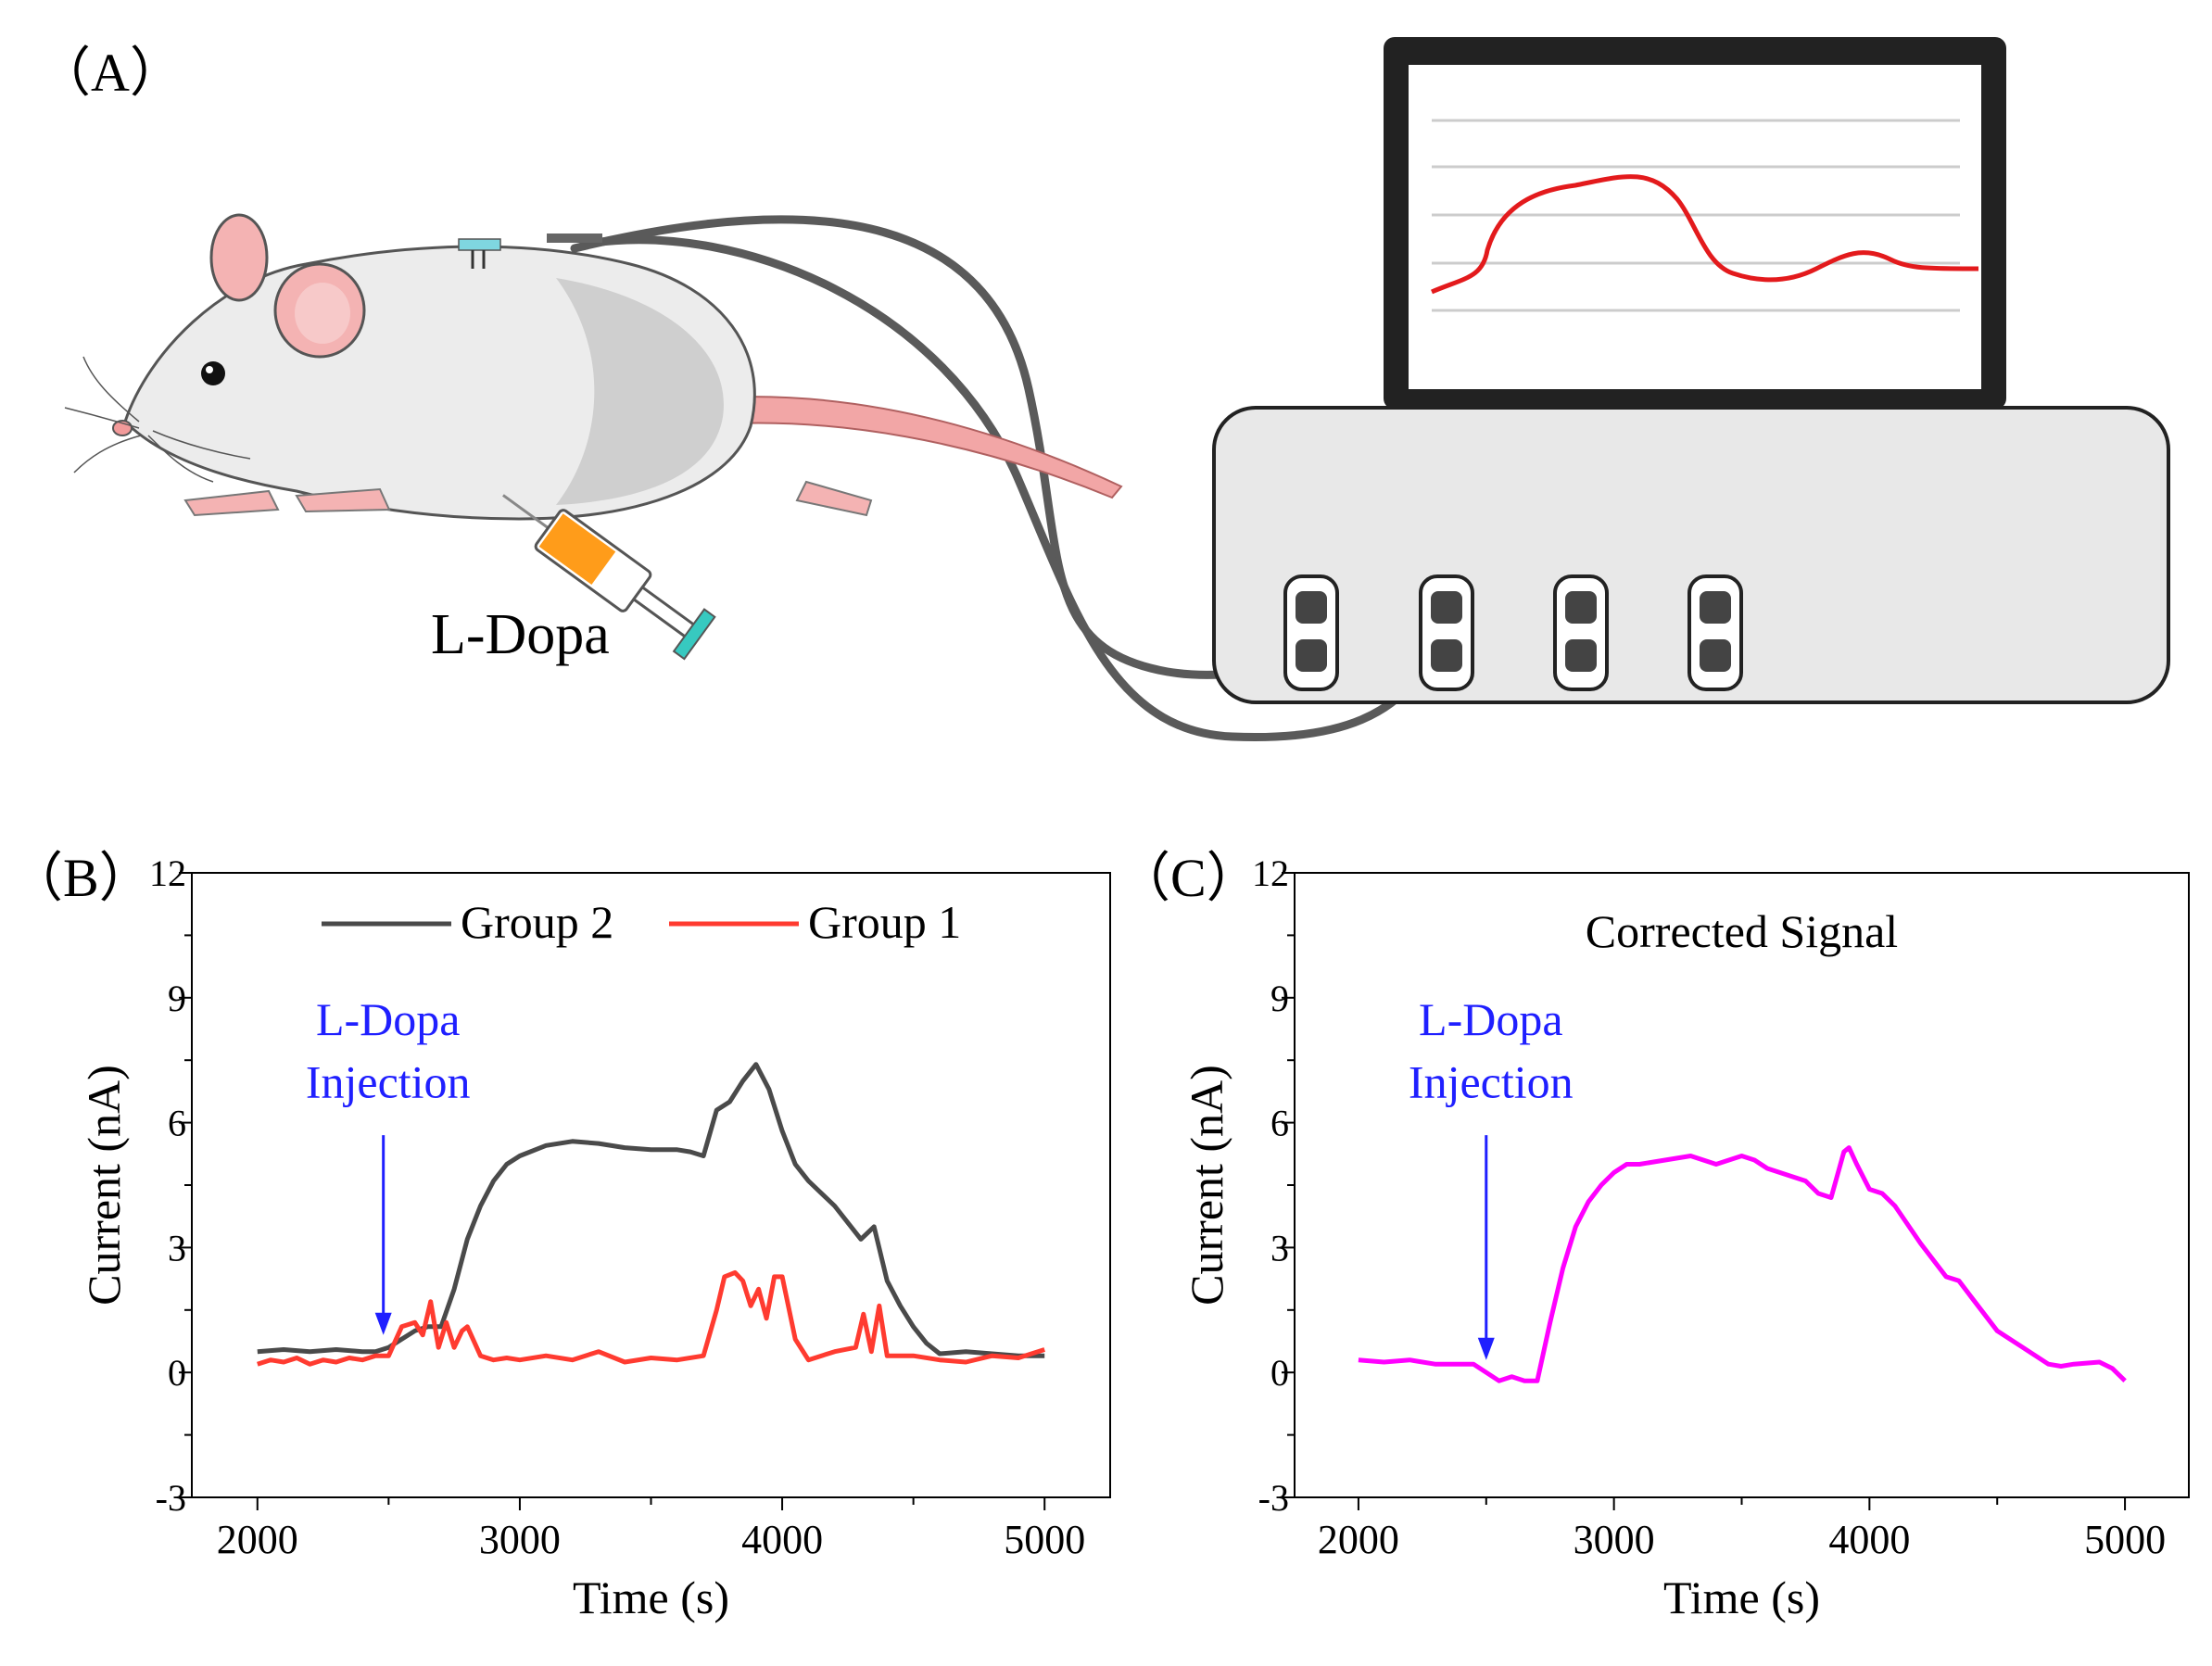 Image resolution: width=2212 pixels, height=1666 pixels. Describe the element at coordinates (530, 251) in the screenshot. I see `head-electrode` at that location.